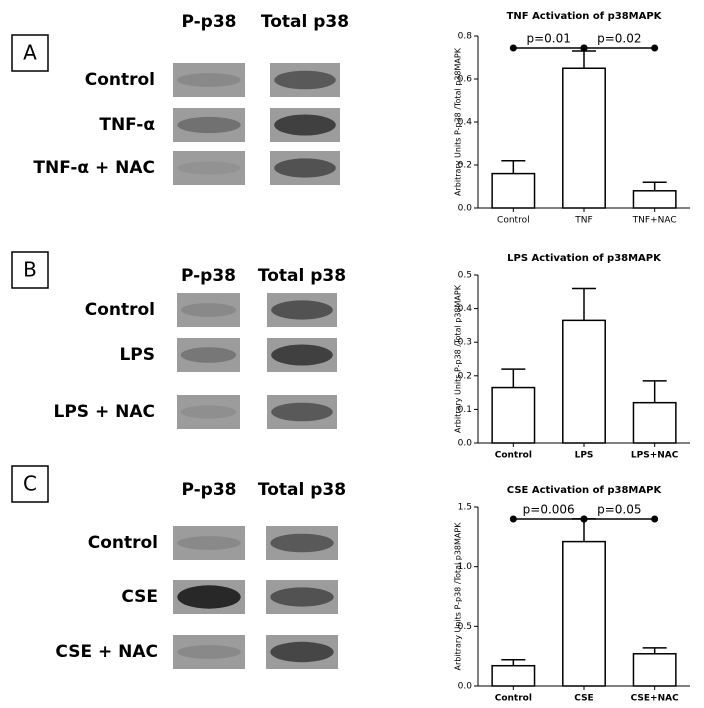 The width and height of the screenshot is (704, 708). I want to click on y-tick-label: 0.6, so click(465, 80).